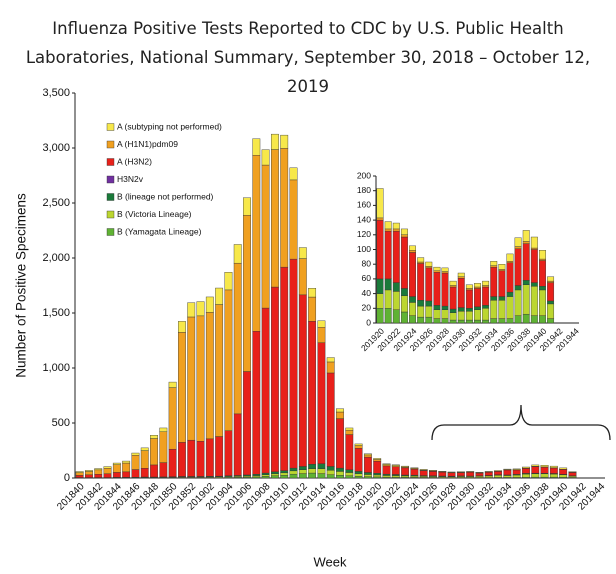 This screenshot has height=574, width=616. What do you see at coordinates (61, 423) in the screenshot?
I see `y-tick-label: 500` at bounding box center [61, 423].